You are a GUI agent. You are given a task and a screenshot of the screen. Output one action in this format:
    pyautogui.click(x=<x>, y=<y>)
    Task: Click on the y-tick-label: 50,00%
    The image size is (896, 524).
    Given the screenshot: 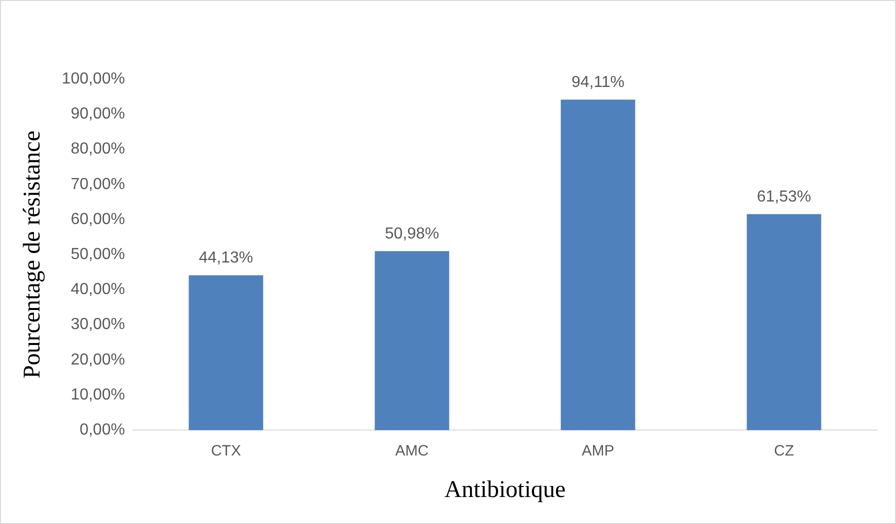 What is the action you would take?
    pyautogui.click(x=97, y=255)
    